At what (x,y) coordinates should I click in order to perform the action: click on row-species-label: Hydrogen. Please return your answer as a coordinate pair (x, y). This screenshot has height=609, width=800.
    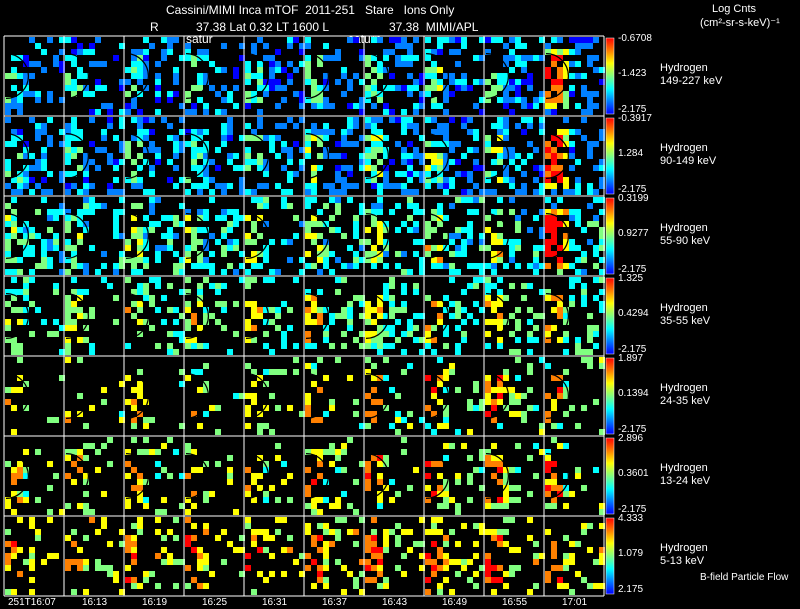
    Looking at the image, I should click on (684, 228).